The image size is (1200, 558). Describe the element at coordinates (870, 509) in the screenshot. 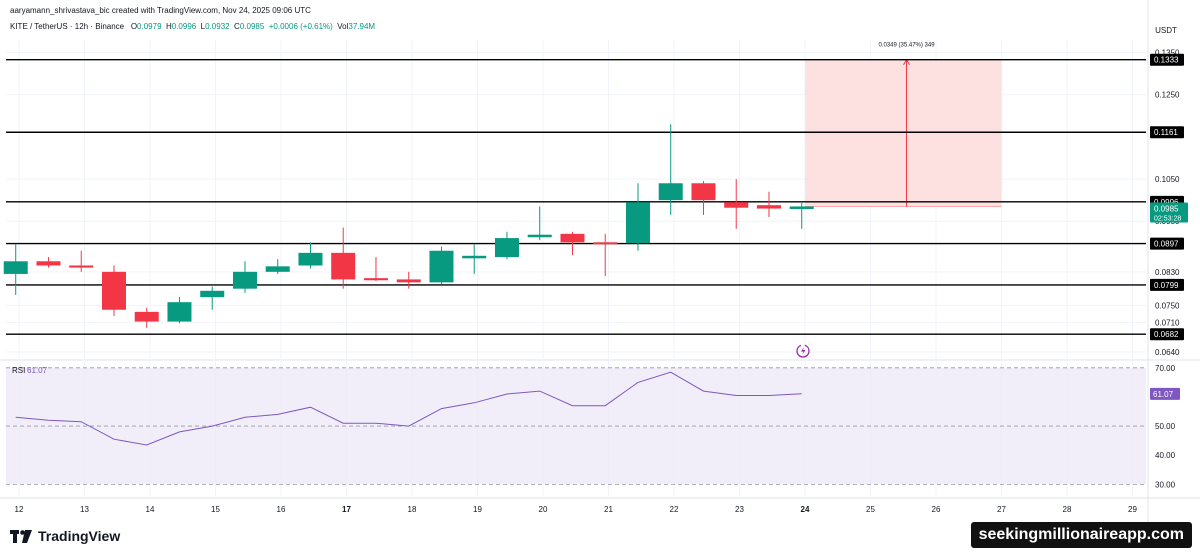

I see `time-tick-label: 25` at that location.